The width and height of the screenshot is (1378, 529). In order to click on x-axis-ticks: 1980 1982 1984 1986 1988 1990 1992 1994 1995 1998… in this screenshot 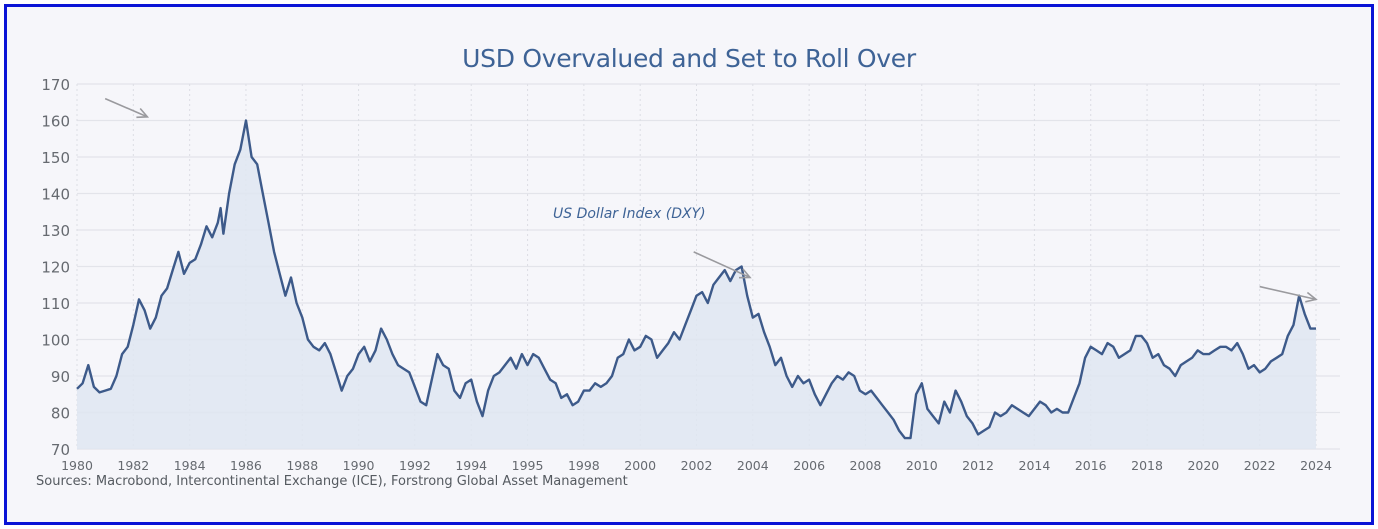, I will do `click(696, 465)`.